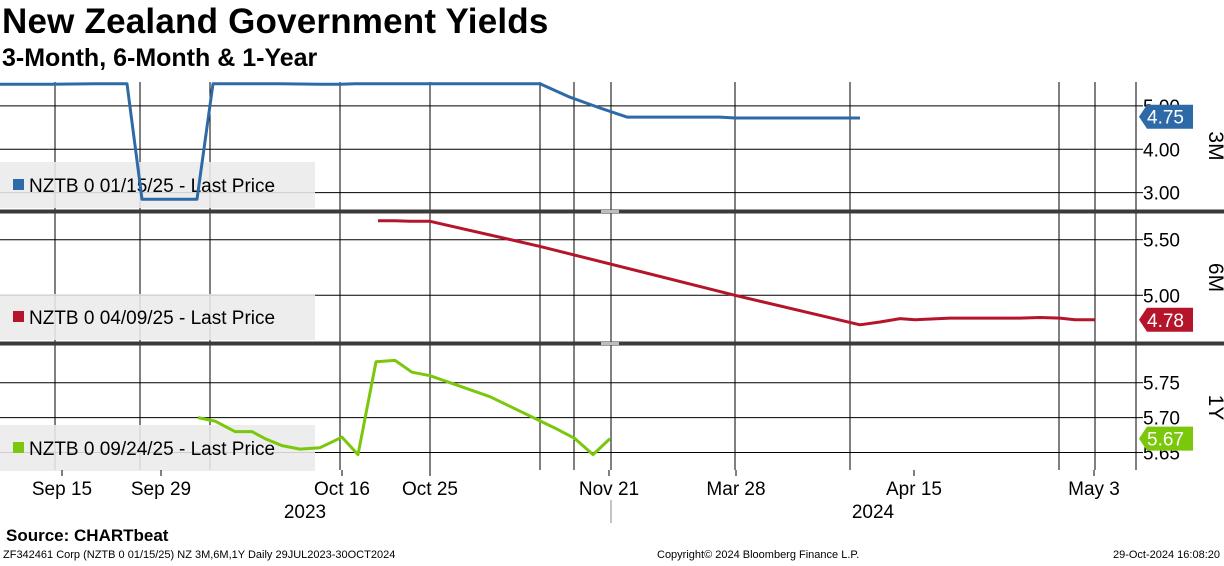 The width and height of the screenshot is (1224, 566). I want to click on last-value-label: 5.67, so click(1165, 440).